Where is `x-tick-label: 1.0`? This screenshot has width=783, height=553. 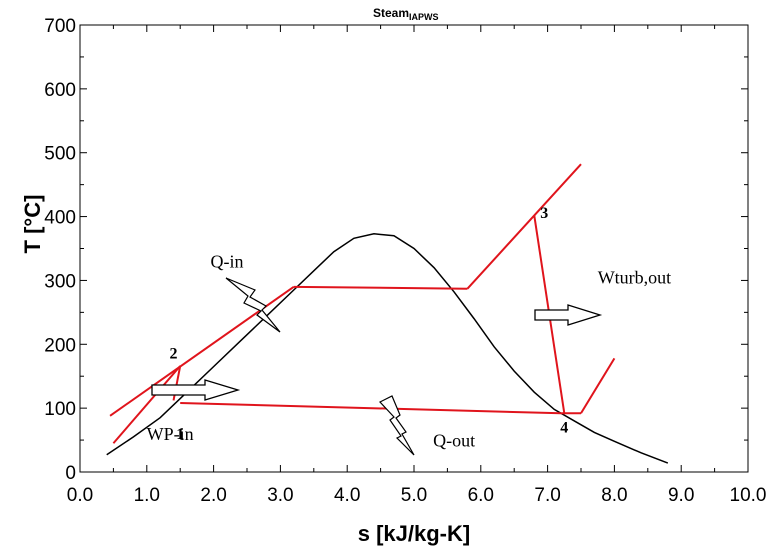
x-tick-label: 1.0 is located at coordinates (147, 495).